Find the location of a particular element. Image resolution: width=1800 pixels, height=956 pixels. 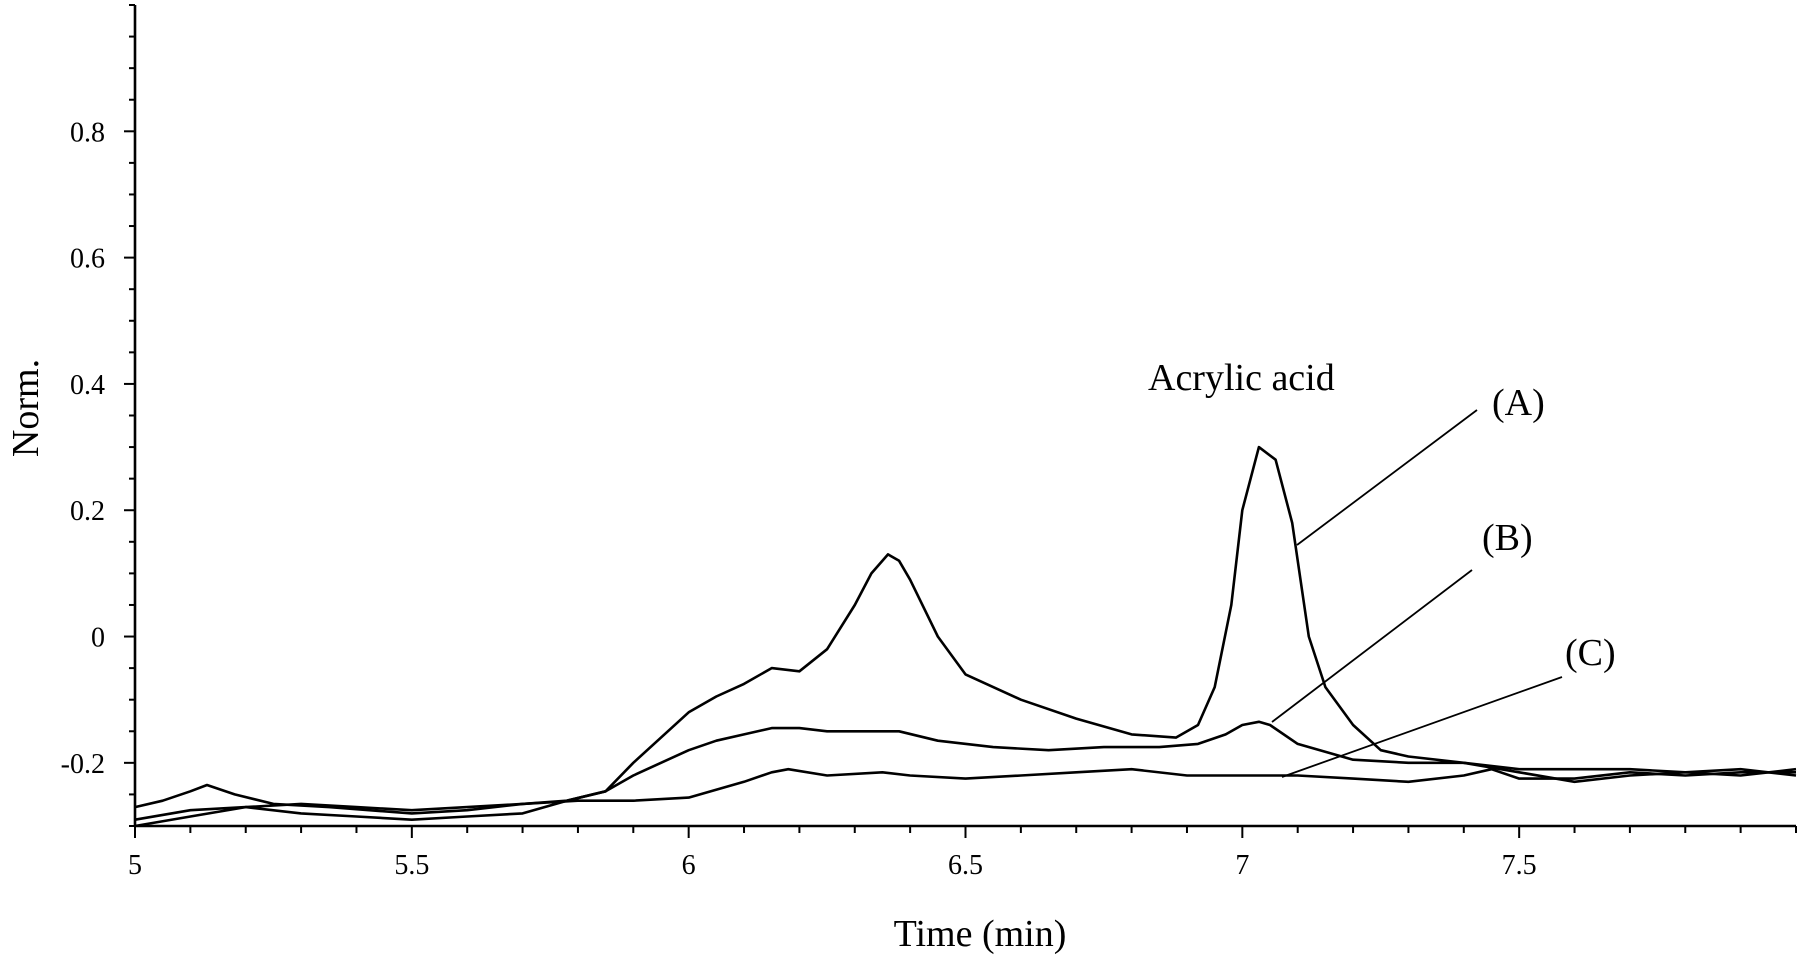

x-tick-label: 5 is located at coordinates (135, 865).